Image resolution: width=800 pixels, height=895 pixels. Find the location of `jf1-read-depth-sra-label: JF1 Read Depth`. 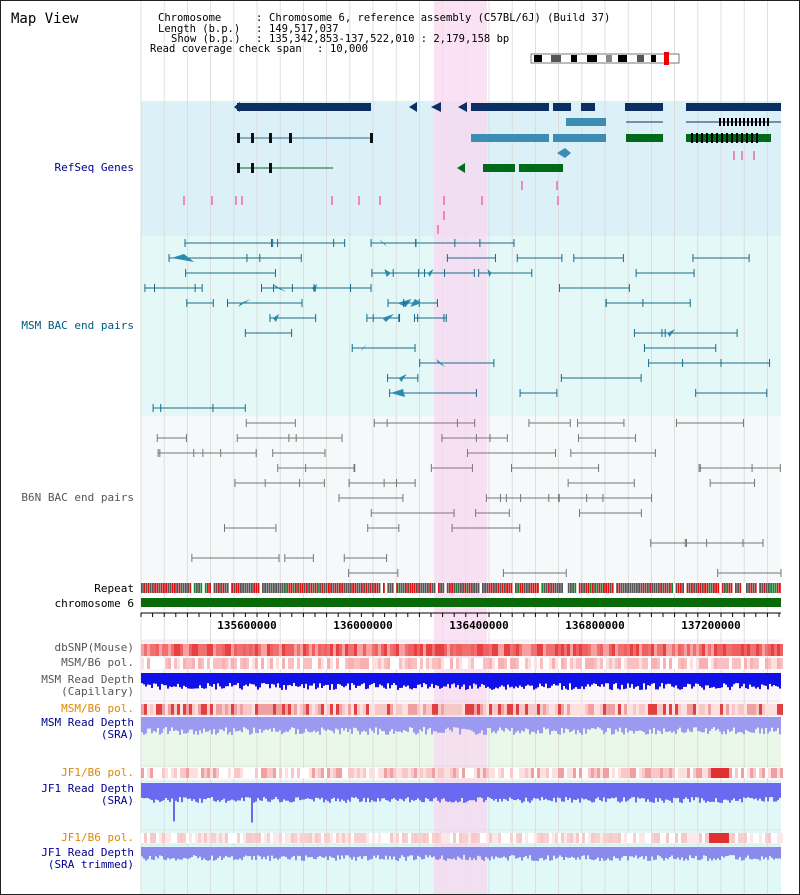

jf1-read-depth-sra-label: JF1 Read Depth is located at coordinates (87, 788).